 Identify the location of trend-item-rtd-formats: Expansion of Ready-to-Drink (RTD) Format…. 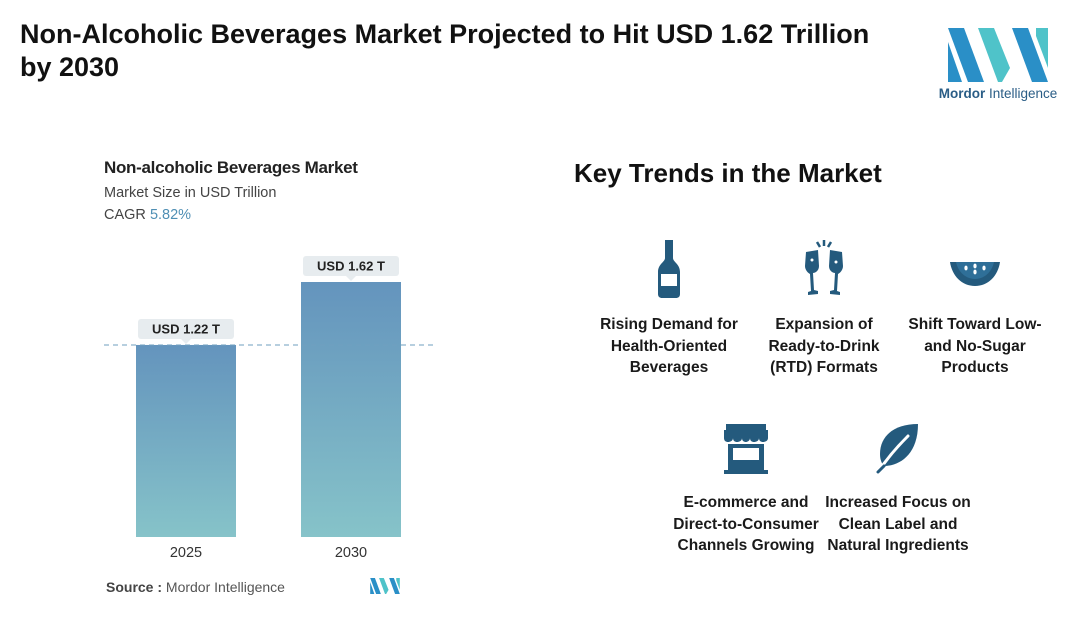
(824, 308).